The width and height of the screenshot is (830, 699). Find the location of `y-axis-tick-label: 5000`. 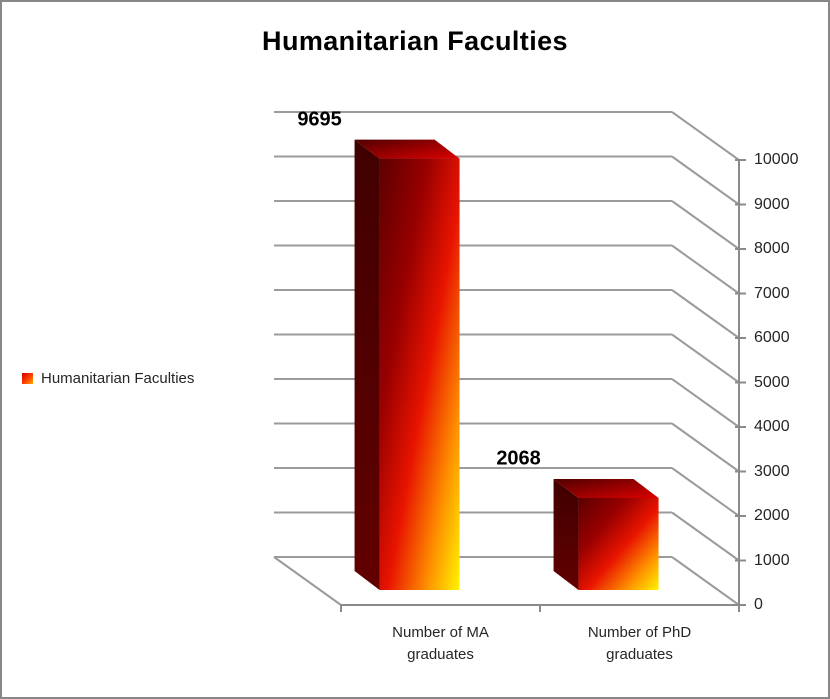

y-axis-tick-label: 5000 is located at coordinates (772, 382).